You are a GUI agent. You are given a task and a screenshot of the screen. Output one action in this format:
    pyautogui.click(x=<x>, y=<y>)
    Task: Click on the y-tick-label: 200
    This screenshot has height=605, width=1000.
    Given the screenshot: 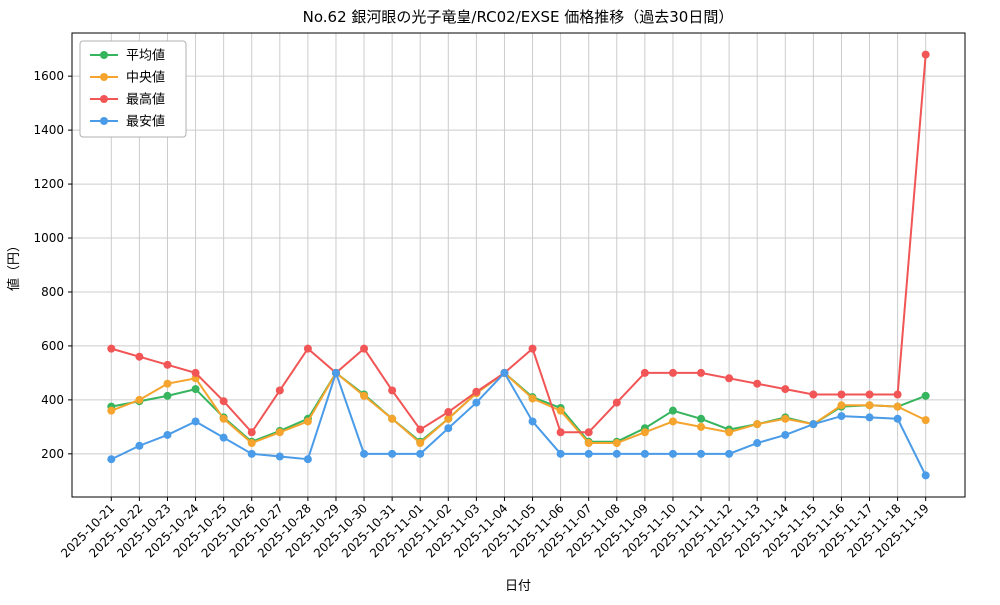 What is the action you would take?
    pyautogui.click(x=52, y=454)
    